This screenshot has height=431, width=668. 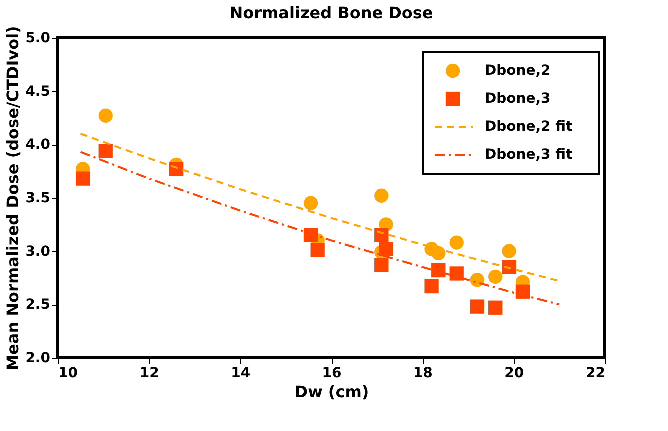 What do you see at coordinates (38, 92) in the screenshot?
I see `y-tick-label: 4.5` at bounding box center [38, 92].